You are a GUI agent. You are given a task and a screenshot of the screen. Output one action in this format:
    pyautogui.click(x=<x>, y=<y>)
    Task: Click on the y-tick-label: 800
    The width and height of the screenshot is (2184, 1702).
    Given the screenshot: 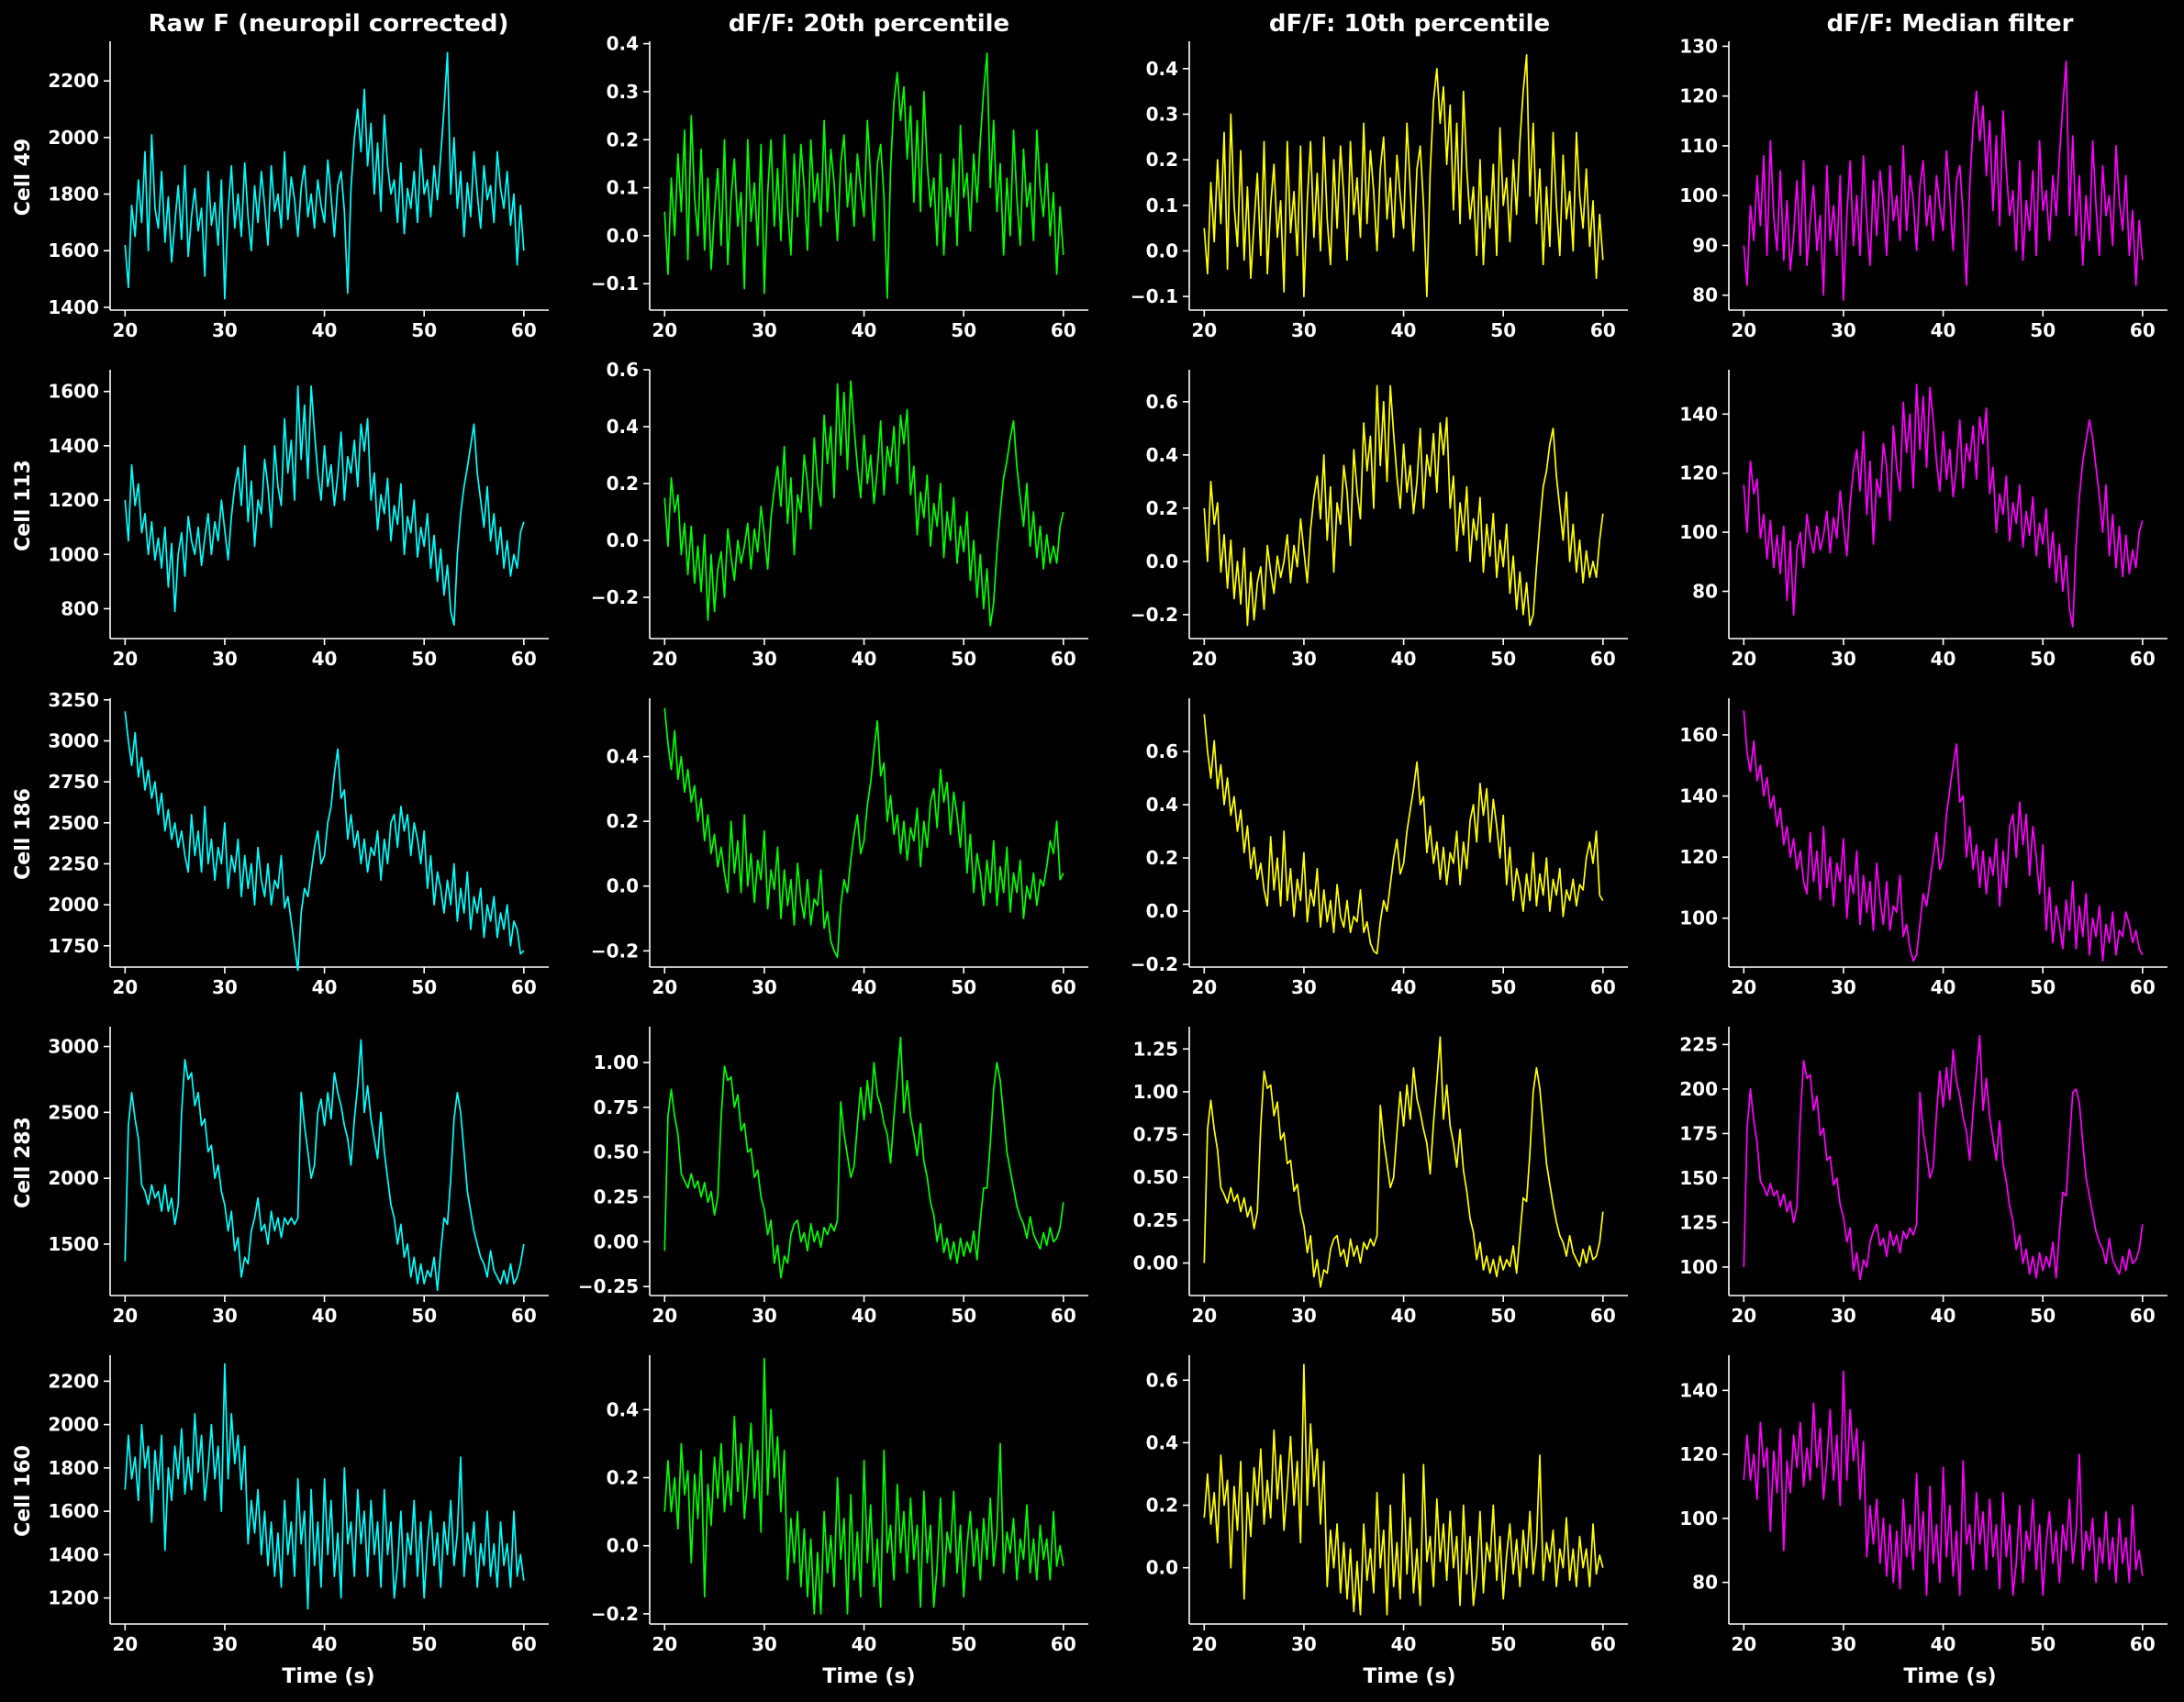 What is the action you would take?
    pyautogui.click(x=80, y=608)
    